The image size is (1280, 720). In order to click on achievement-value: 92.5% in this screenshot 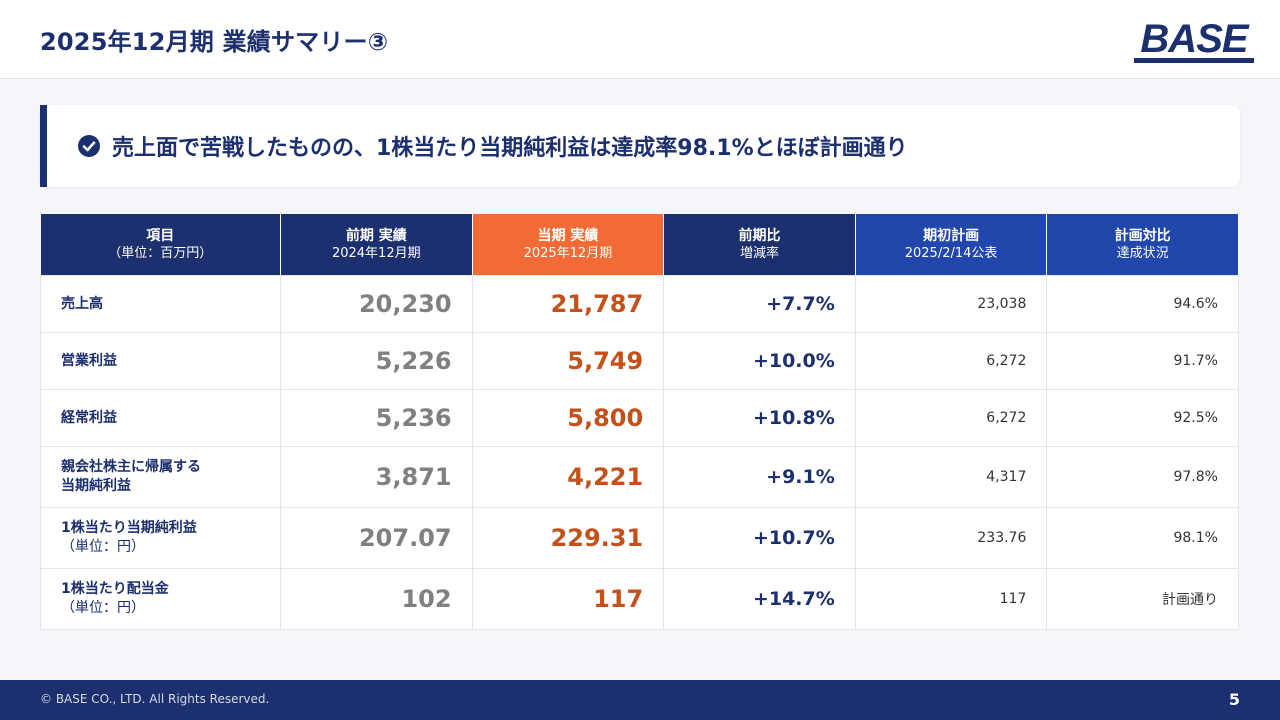, I will do `click(1142, 418)`.